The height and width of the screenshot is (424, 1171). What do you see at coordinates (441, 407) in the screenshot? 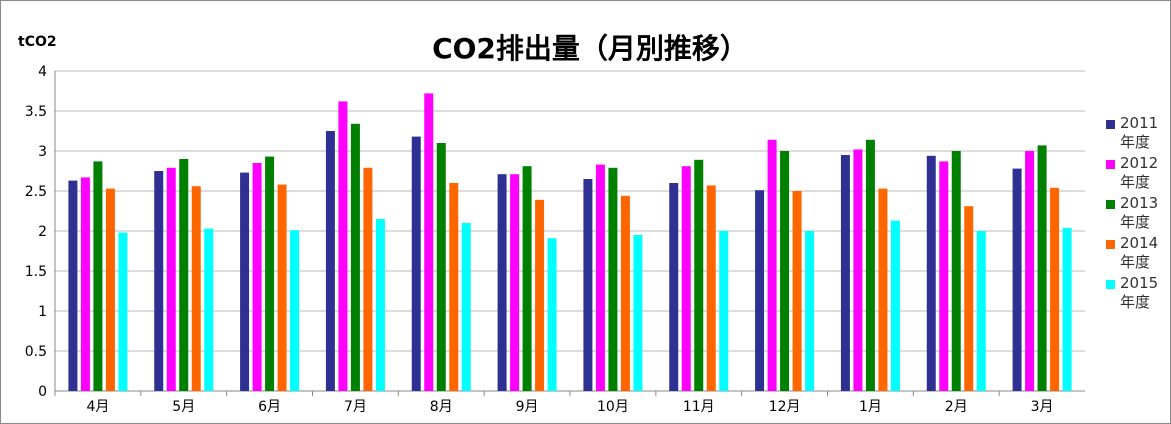
I see `x-tick-label: 8月` at bounding box center [441, 407].